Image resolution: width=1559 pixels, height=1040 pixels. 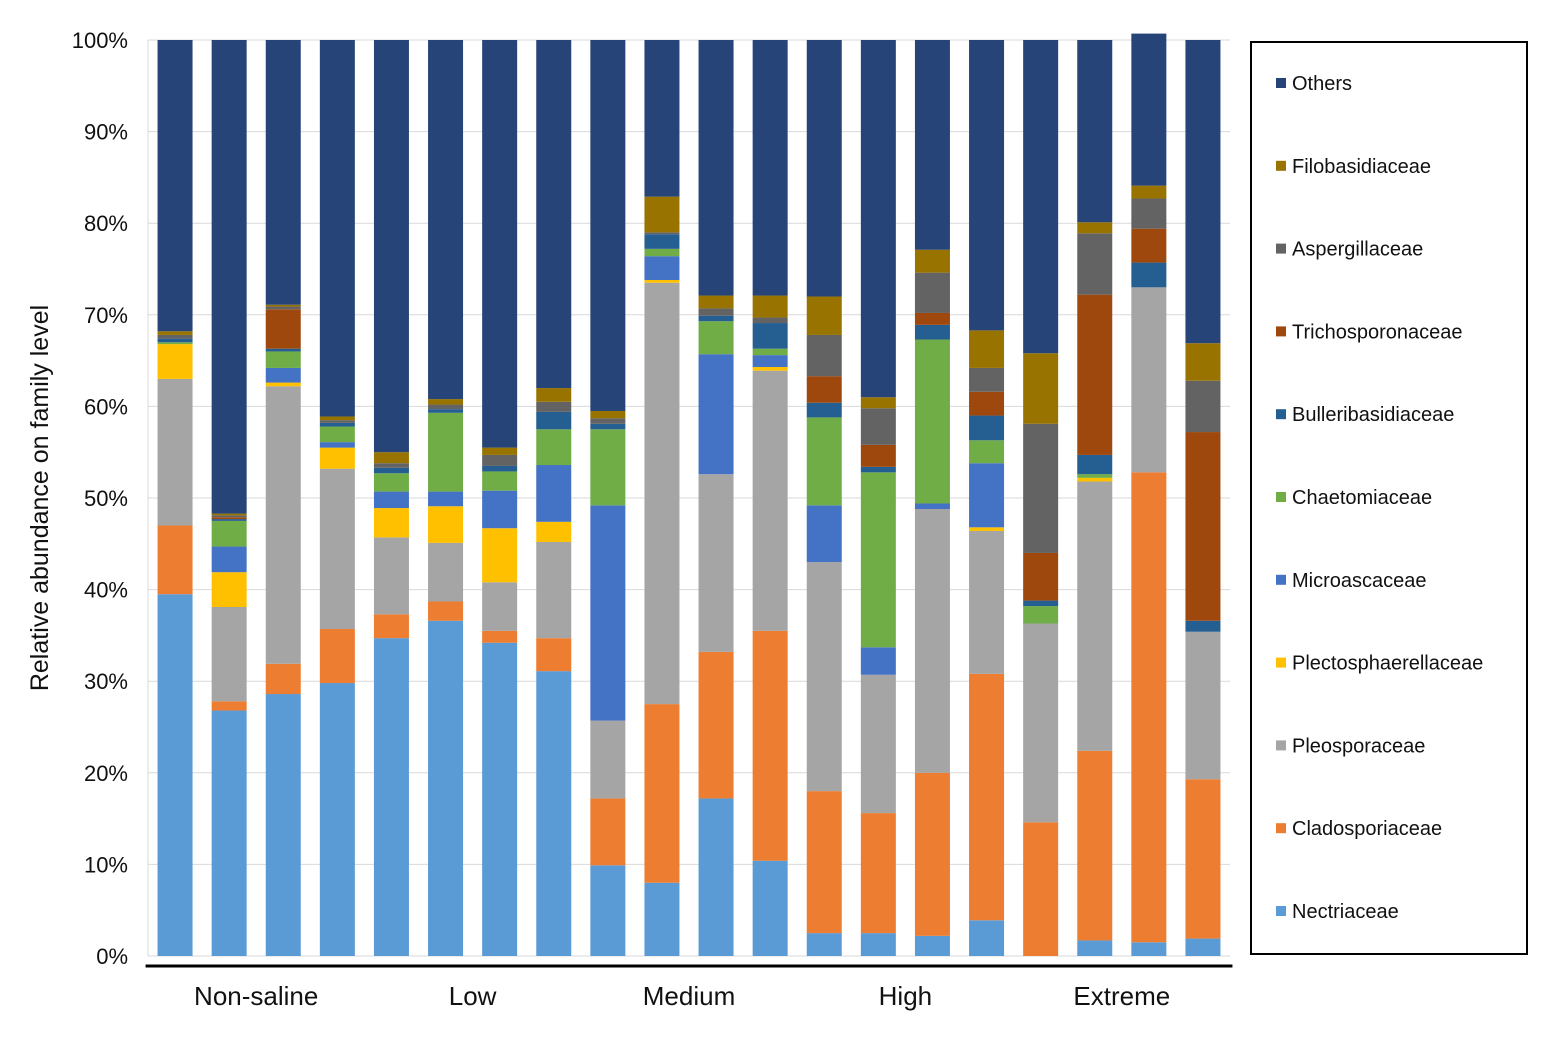 What do you see at coordinates (106, 681) in the screenshot?
I see `y-tick-label: 30%` at bounding box center [106, 681].